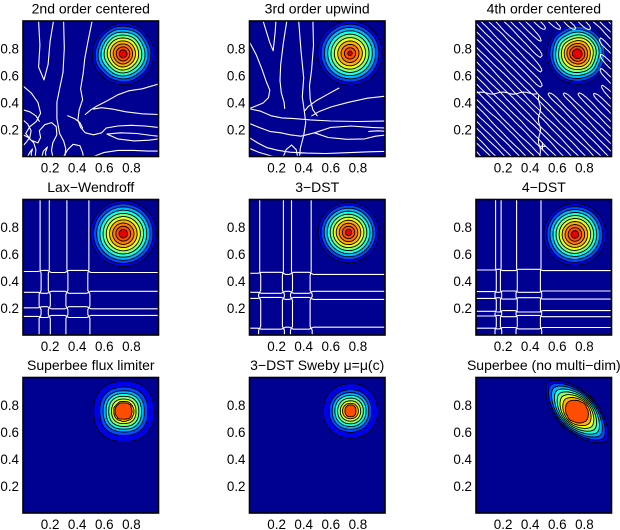 The height and width of the screenshot is (530, 620). Describe the element at coordinates (90, 187) in the screenshot. I see `svg-text: Lax−Wendroff` at that location.